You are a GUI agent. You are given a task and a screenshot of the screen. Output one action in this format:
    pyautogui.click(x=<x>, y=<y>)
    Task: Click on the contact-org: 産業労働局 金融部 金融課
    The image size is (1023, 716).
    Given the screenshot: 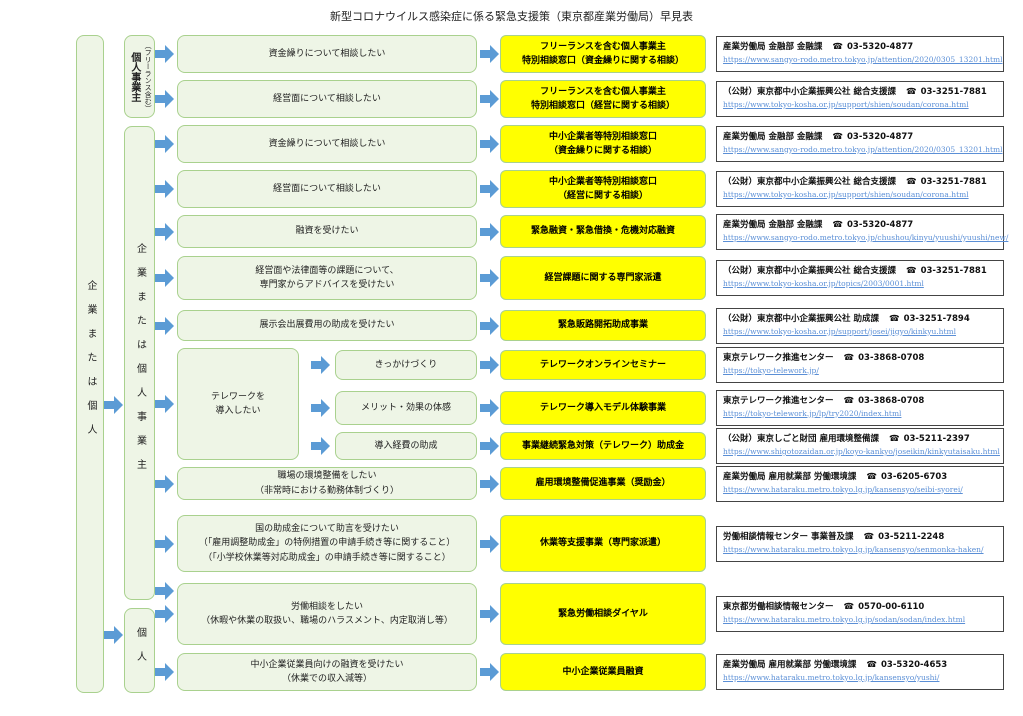 What is the action you would take?
    pyautogui.click(x=773, y=47)
    